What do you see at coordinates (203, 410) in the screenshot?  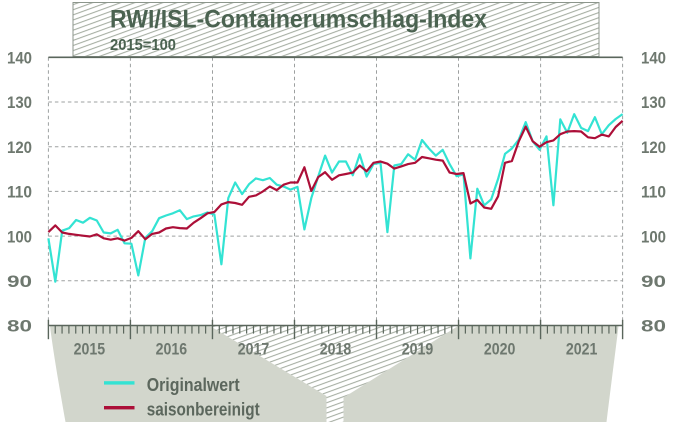 I see `svg-text: saisonbereinigt` at bounding box center [203, 410].